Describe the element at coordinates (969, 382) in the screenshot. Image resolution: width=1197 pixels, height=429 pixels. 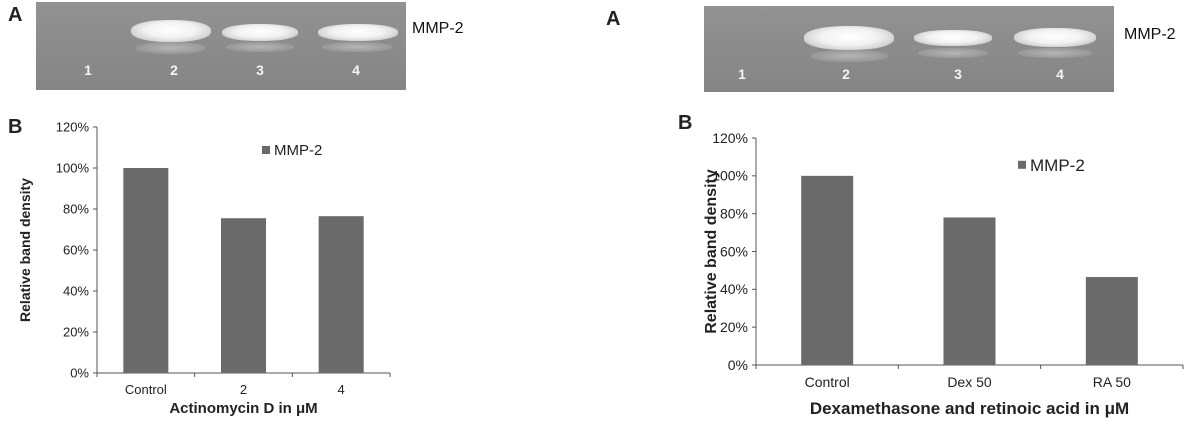
I see `x-tick-label: Dex 50` at that location.